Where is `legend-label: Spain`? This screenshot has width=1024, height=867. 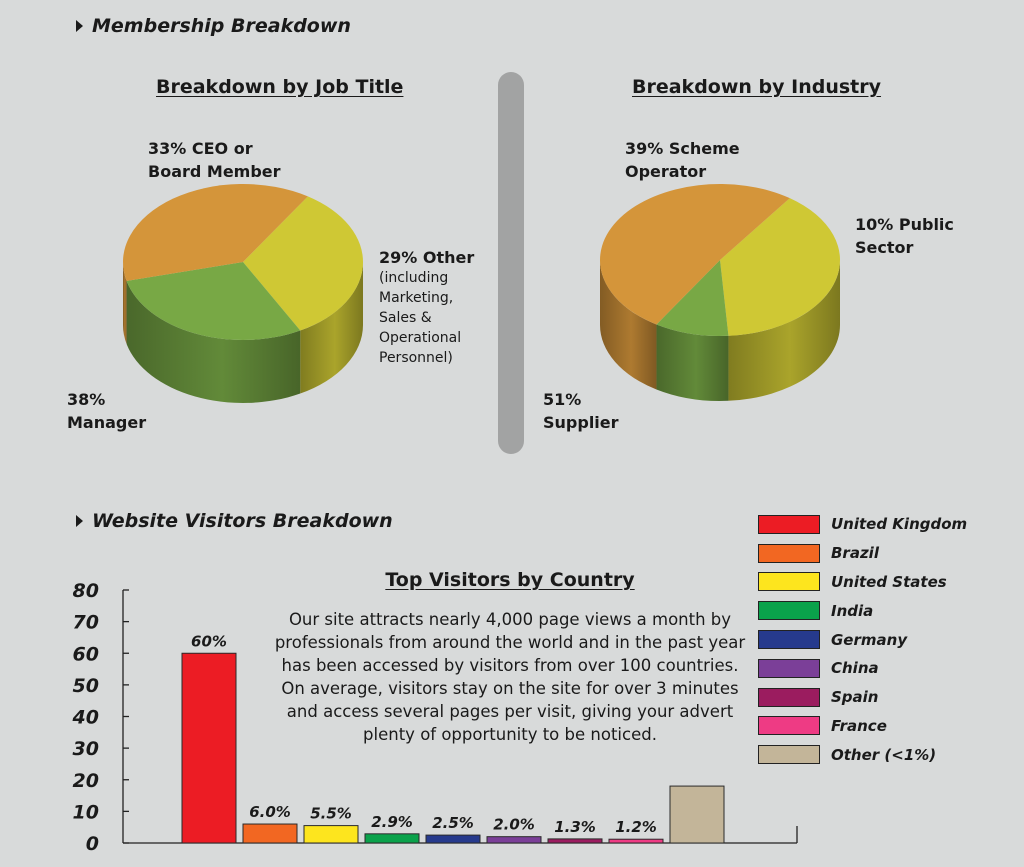
legend-label: Spain is located at coordinates (855, 697).